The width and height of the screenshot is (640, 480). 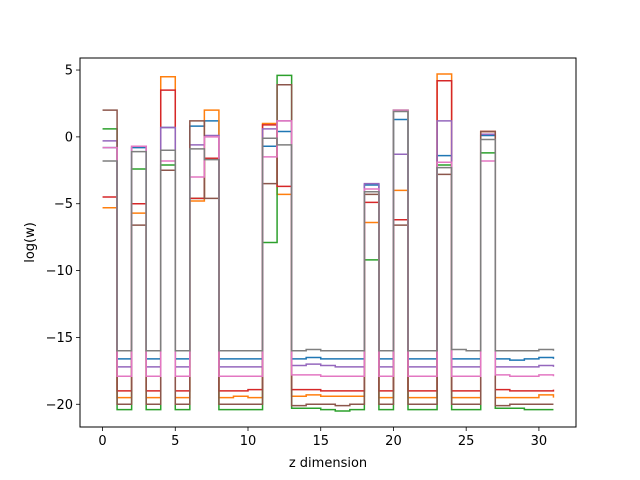 What do you see at coordinates (328, 463) in the screenshot?
I see `x-axis-label: z dimension` at bounding box center [328, 463].